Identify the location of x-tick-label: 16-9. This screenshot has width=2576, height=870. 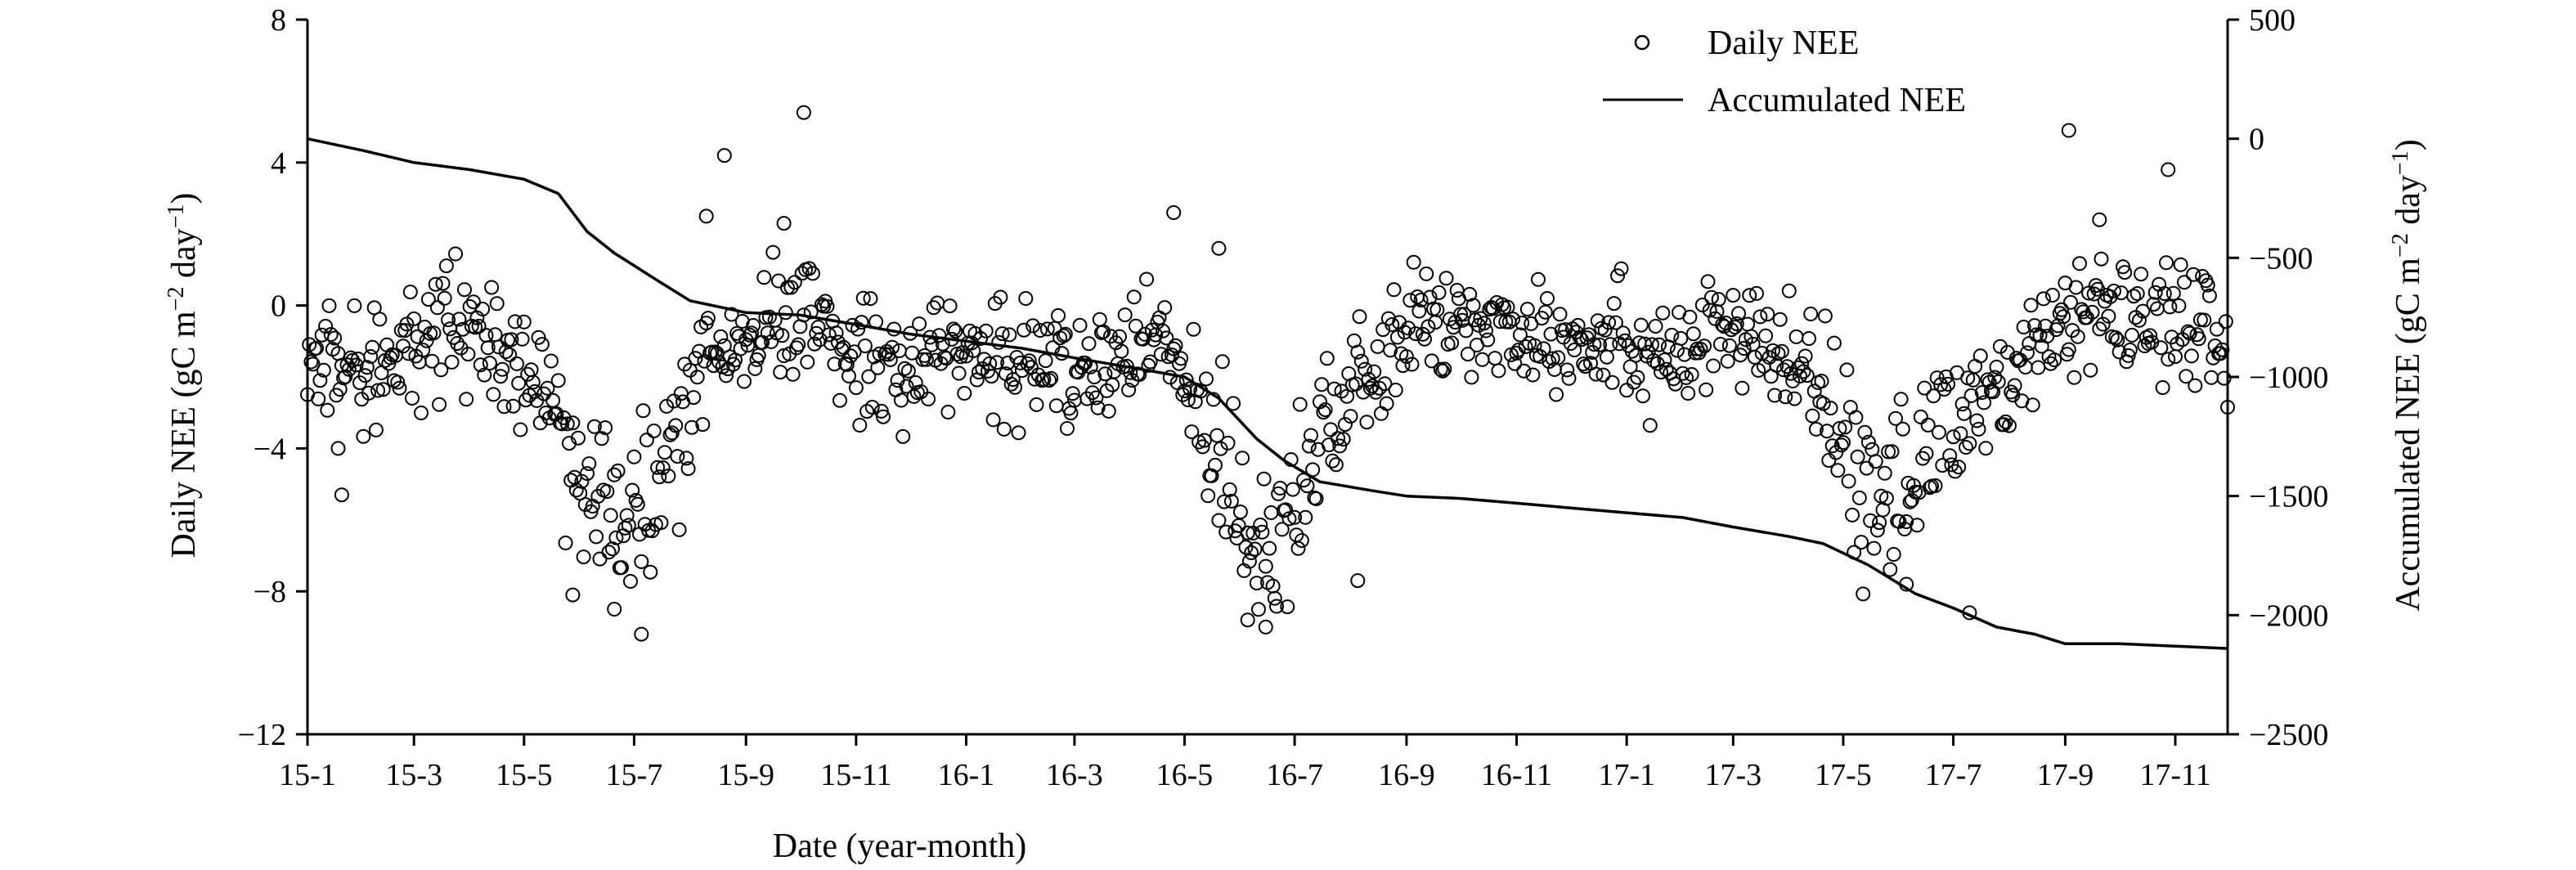
(1406, 775).